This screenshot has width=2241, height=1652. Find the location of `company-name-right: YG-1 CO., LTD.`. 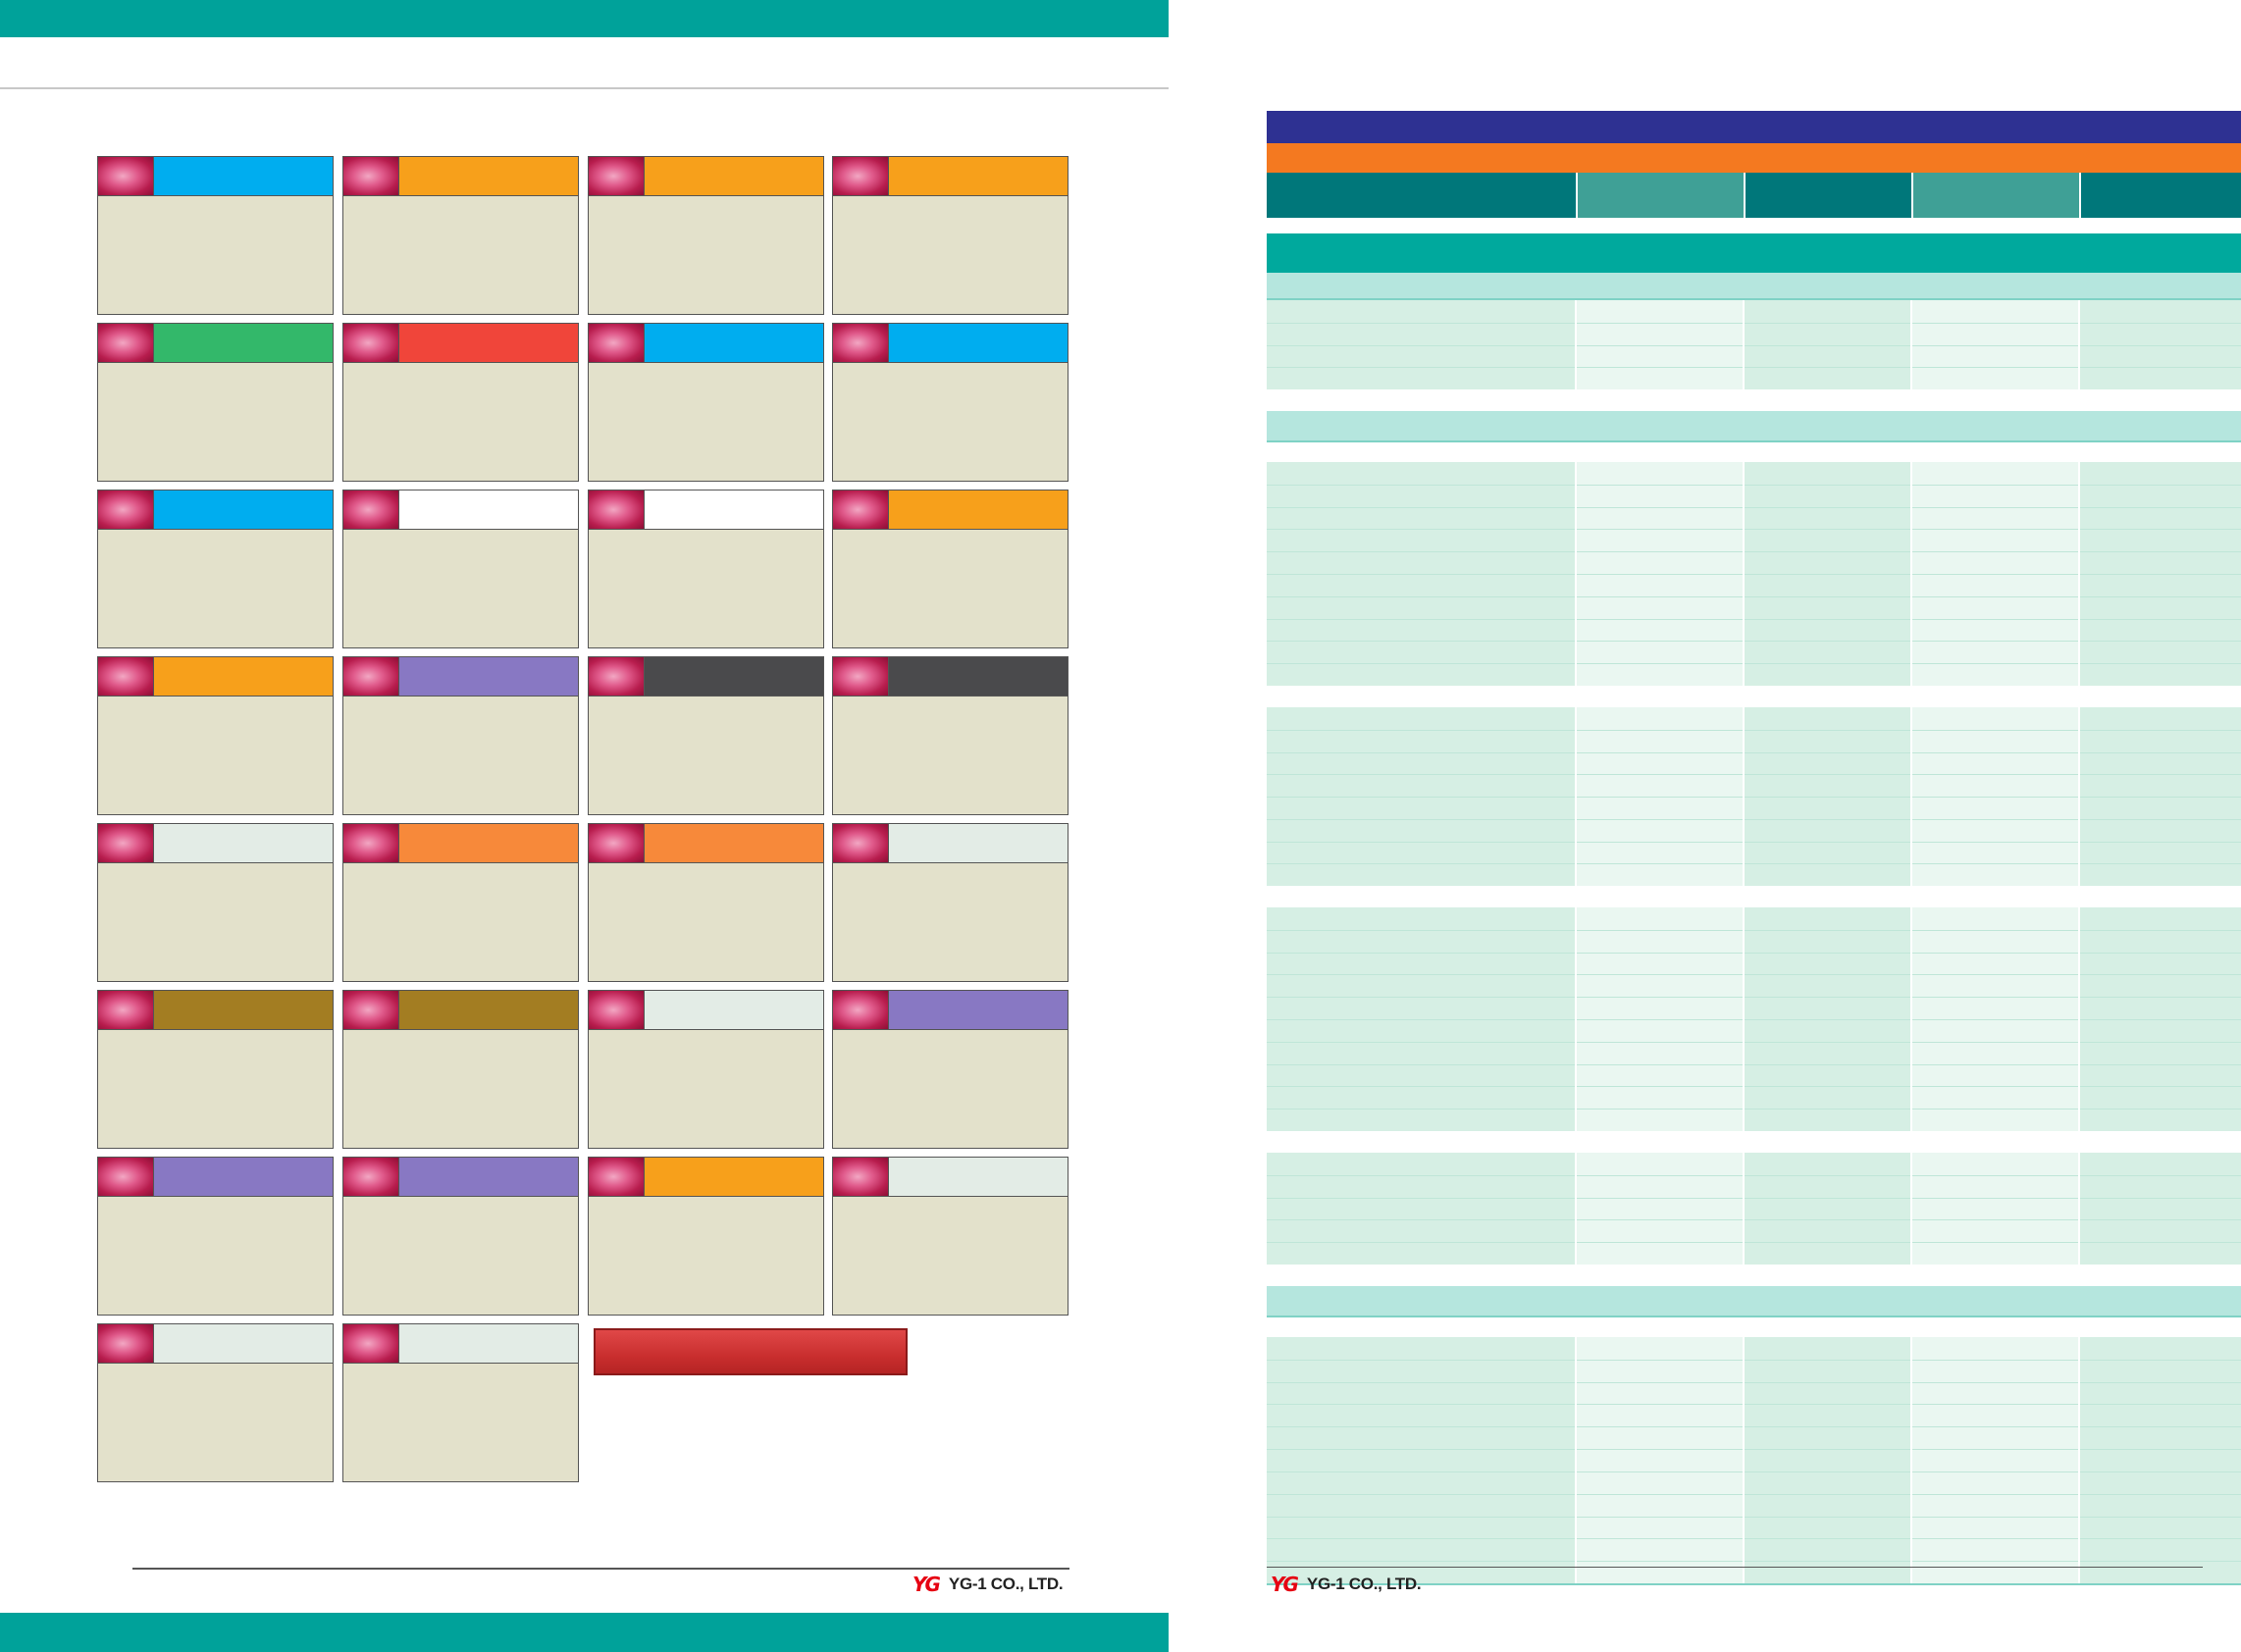

company-name-right: YG-1 CO., LTD. is located at coordinates (1364, 1584).